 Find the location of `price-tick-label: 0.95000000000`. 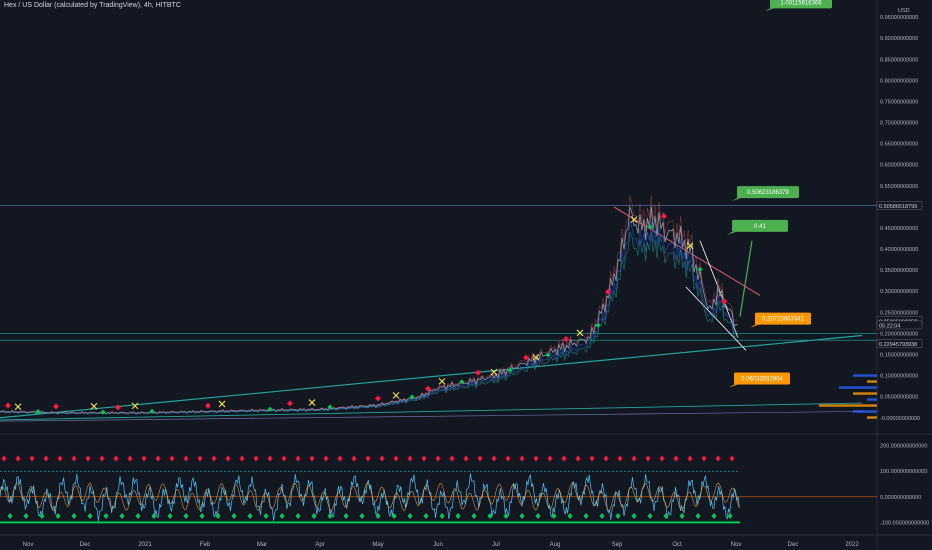

price-tick-label: 0.95000000000 is located at coordinates (899, 18).